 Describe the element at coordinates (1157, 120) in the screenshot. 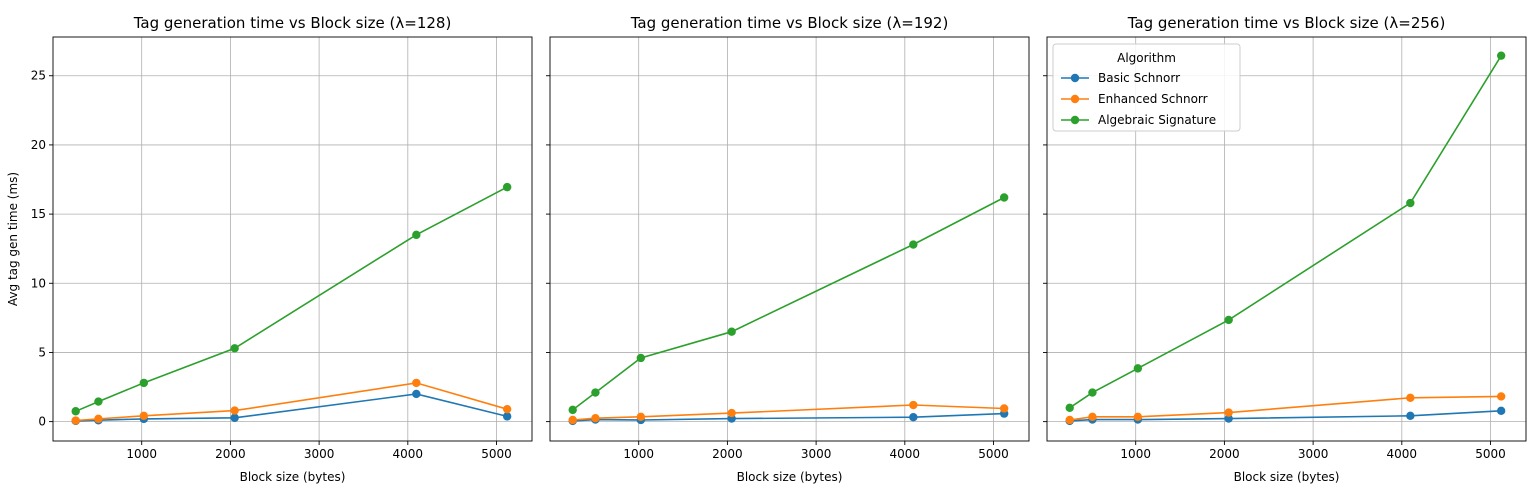

I see `legend-label-algebraic-signature: Algebraic Signature` at that location.